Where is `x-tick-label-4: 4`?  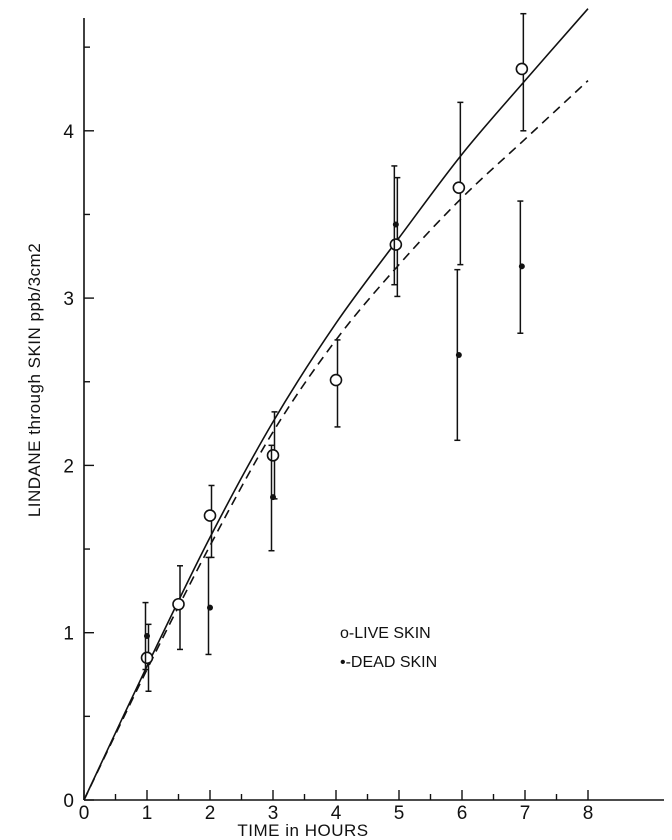 x-tick-label-4: 4 is located at coordinates (336, 813).